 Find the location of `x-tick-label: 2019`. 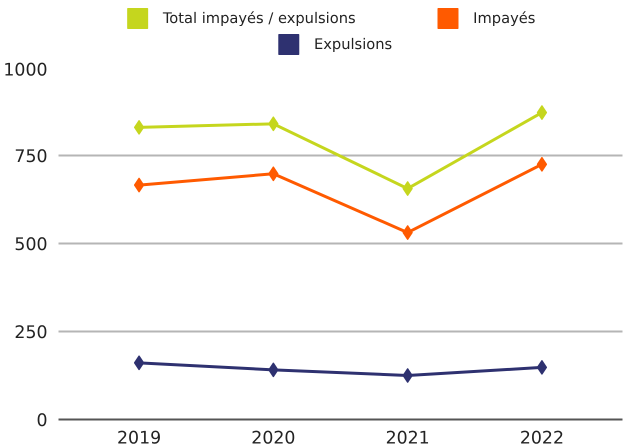

x-tick-label: 2019 is located at coordinates (139, 437).